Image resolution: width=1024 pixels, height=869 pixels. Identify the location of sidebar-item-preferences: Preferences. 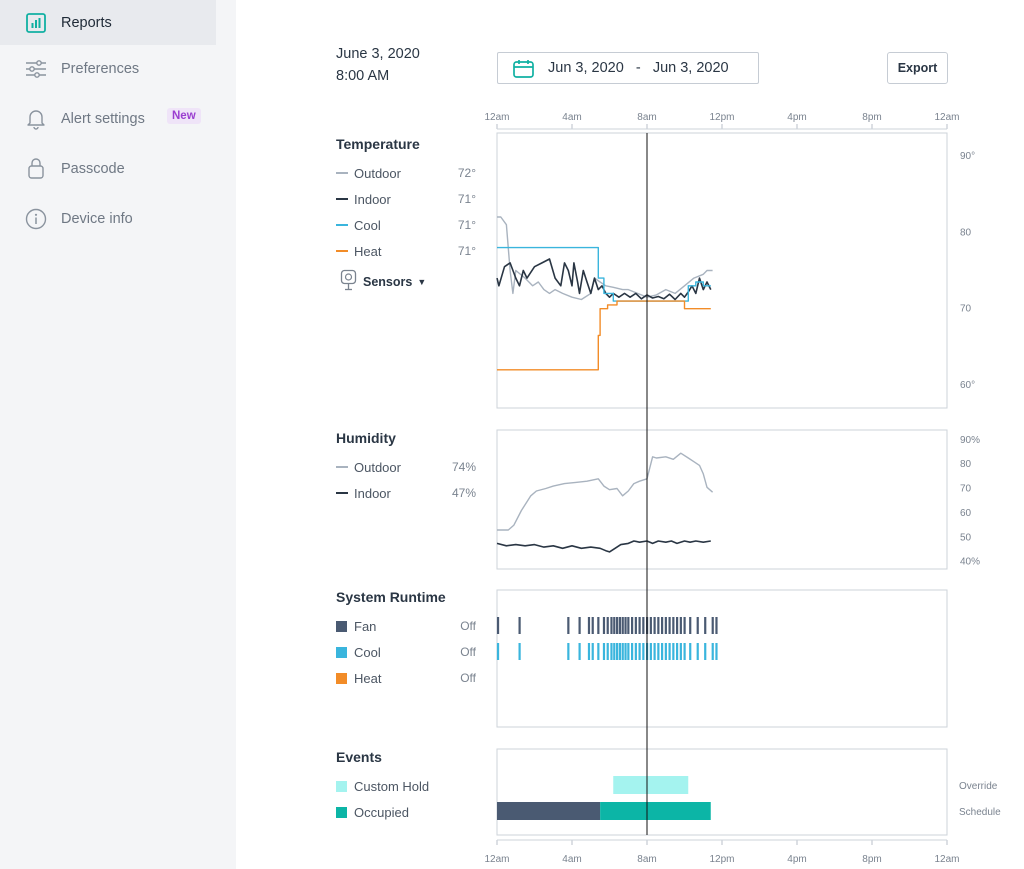
(108, 68).